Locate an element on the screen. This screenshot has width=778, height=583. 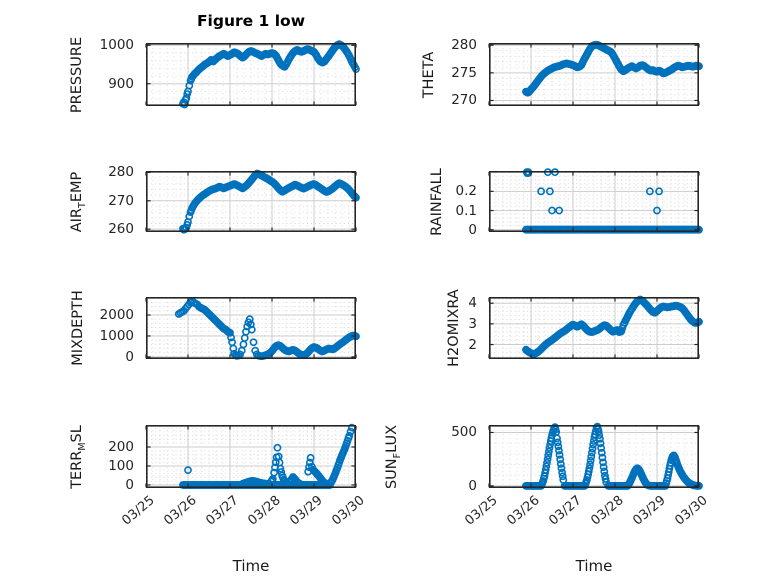
y-axis-label-text: THETA is located at coordinates (429, 74).